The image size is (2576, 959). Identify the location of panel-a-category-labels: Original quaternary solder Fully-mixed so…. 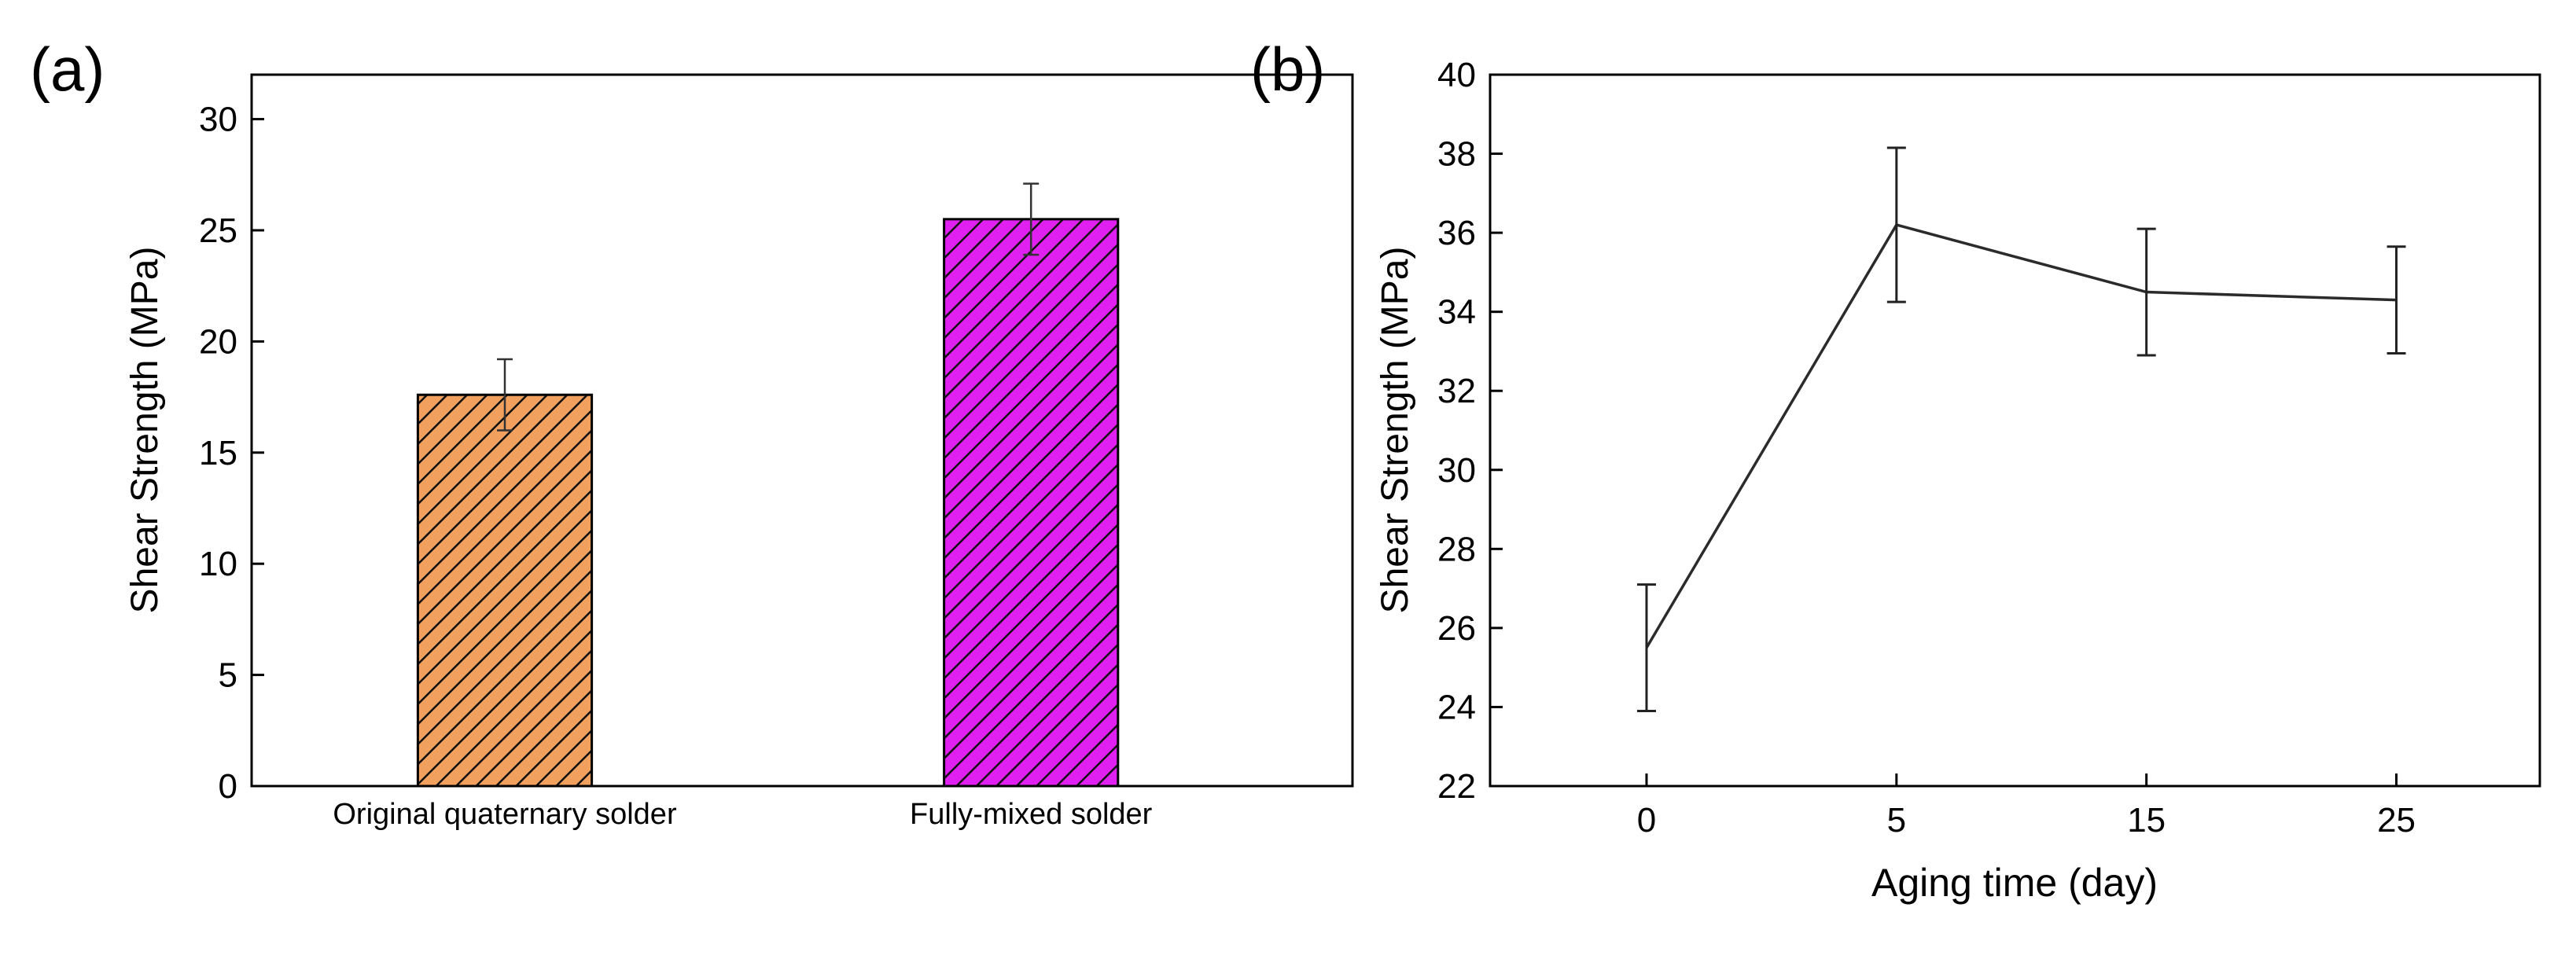
(742, 814).